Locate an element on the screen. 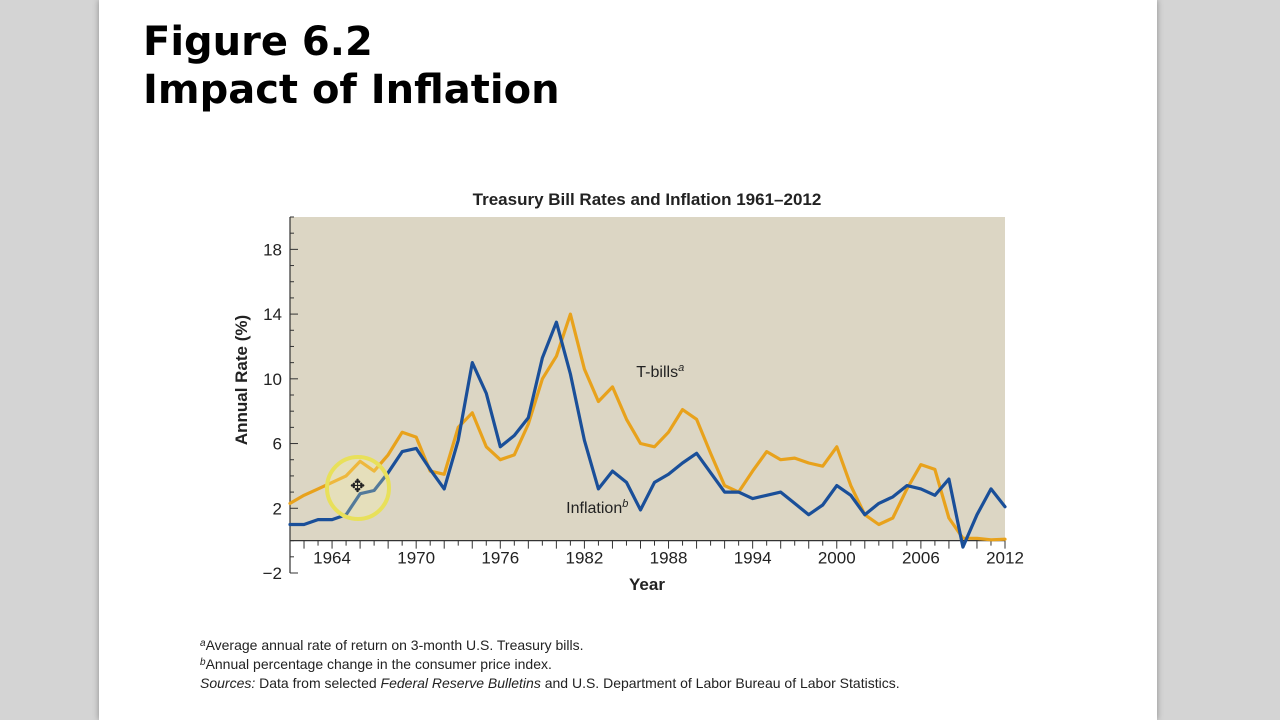 The image size is (1280, 720). cursor-highlight is located at coordinates (358, 488).